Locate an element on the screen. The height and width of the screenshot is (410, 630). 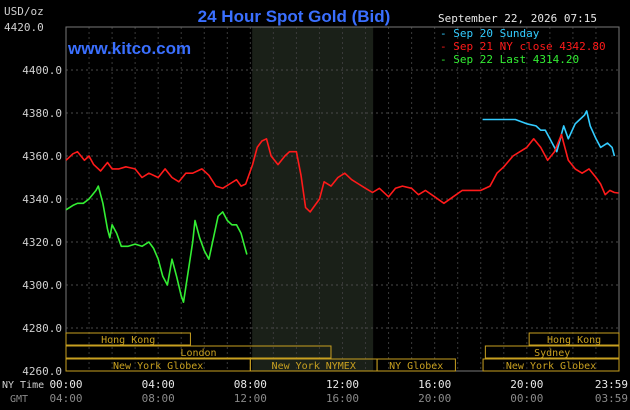
y-tick-label: 4260.0 is located at coordinates (42, 371).